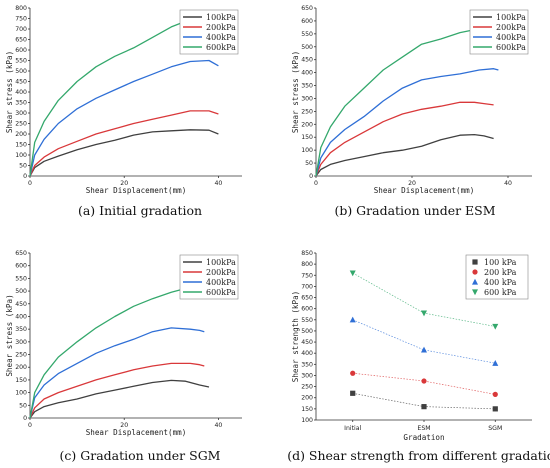 This screenshot has width=550, height=468. Describe the element at coordinates (140, 210) in the screenshot. I see `panel-caption: (a) Initial gradation` at that location.